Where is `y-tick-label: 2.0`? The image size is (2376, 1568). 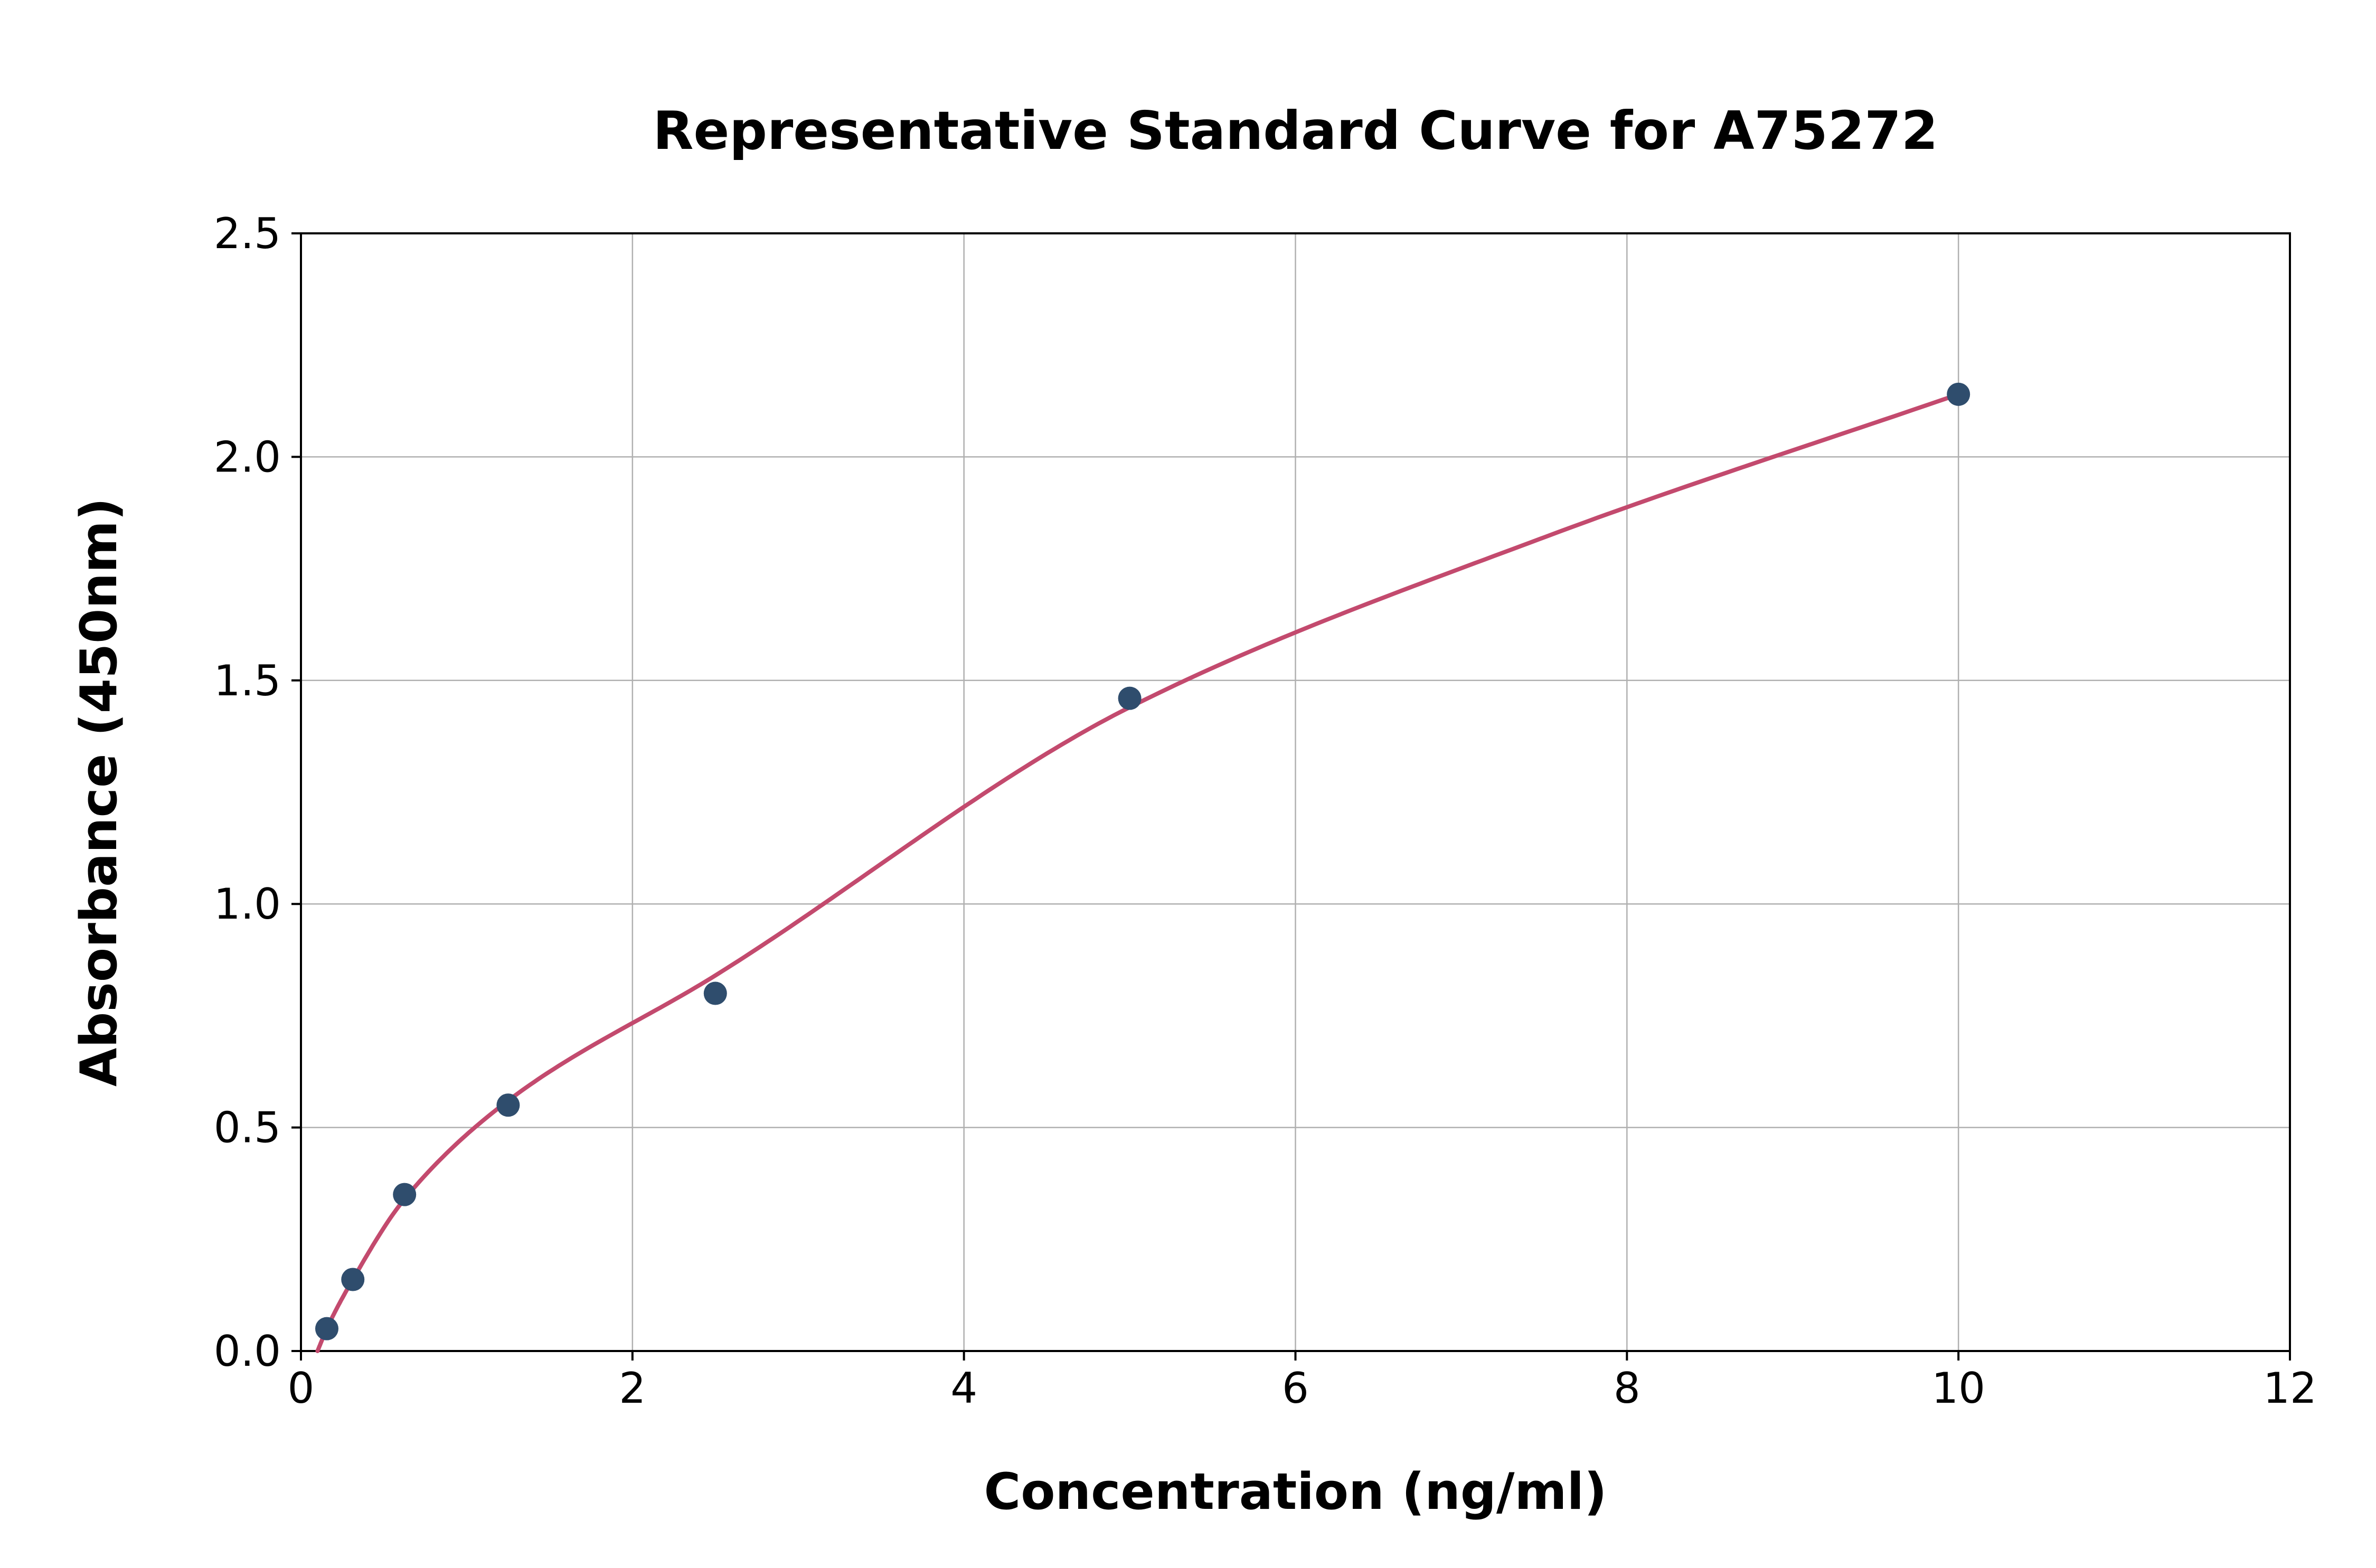
y-tick-label: 2.0 is located at coordinates (247, 456).